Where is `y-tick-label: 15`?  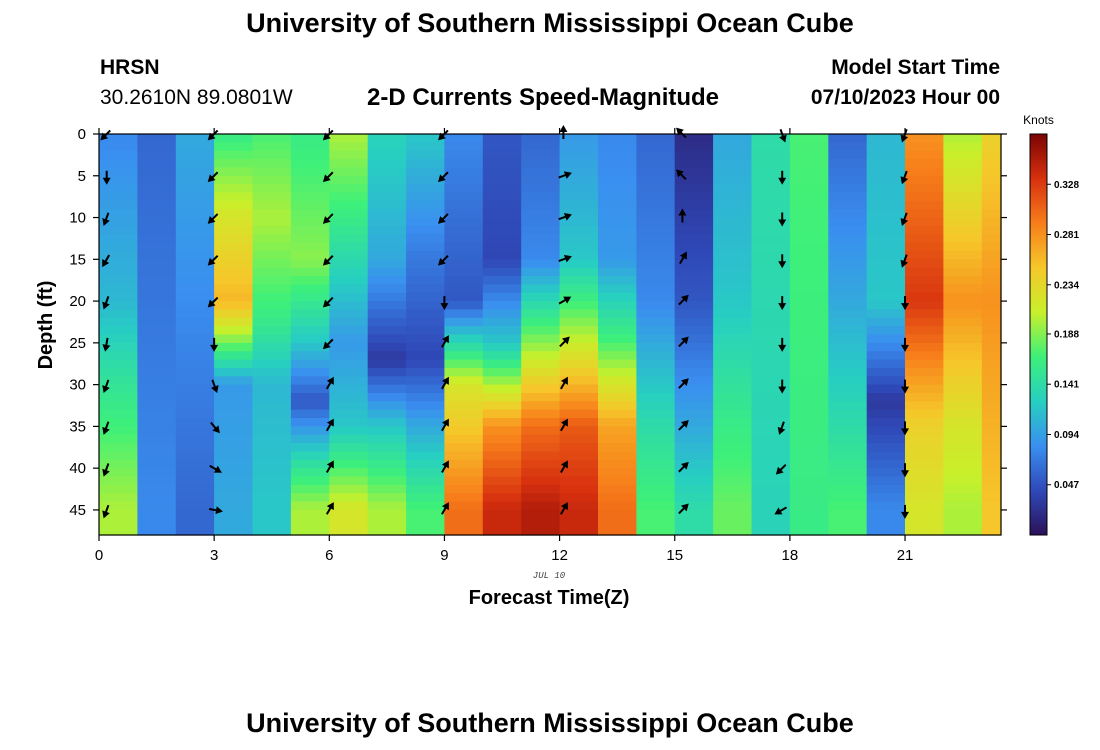 y-tick-label: 15 is located at coordinates (77, 259).